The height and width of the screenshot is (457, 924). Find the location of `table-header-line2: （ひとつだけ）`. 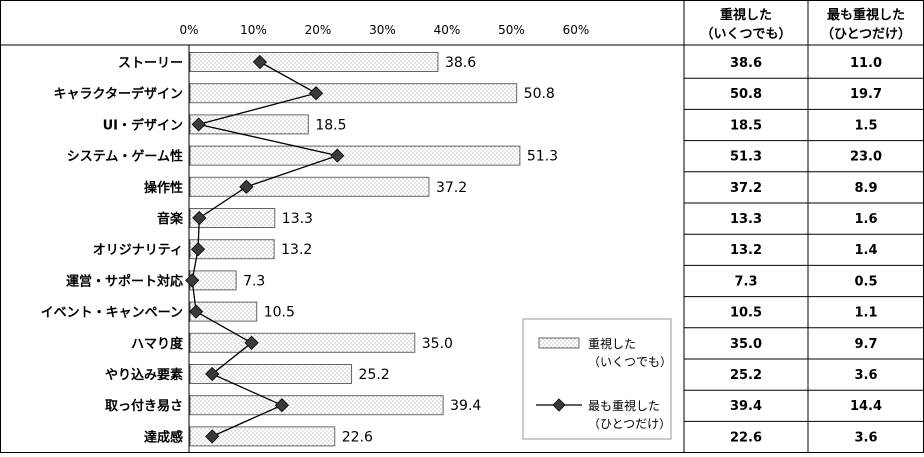

table-header-line2: （ひとつだけ） is located at coordinates (866, 34).